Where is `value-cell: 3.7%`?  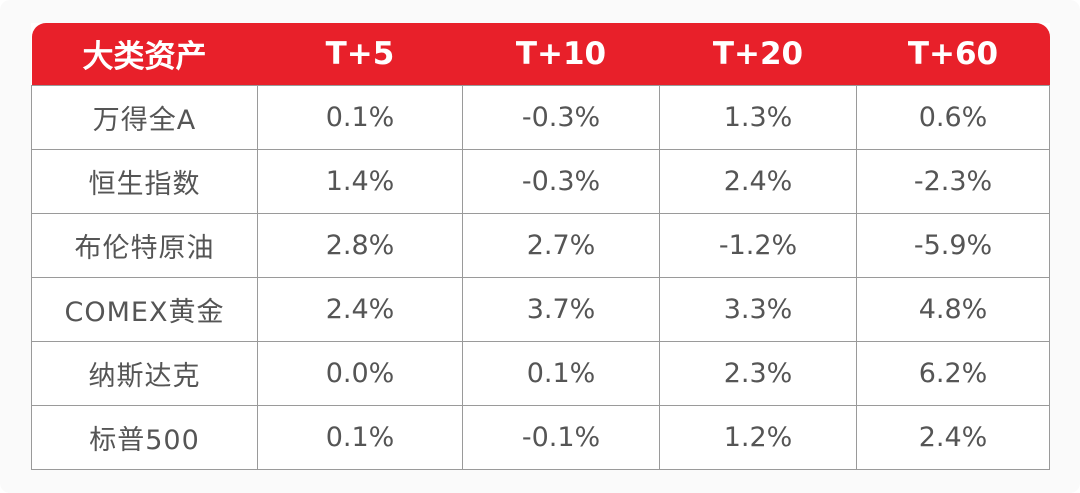 value-cell: 3.7% is located at coordinates (561, 309).